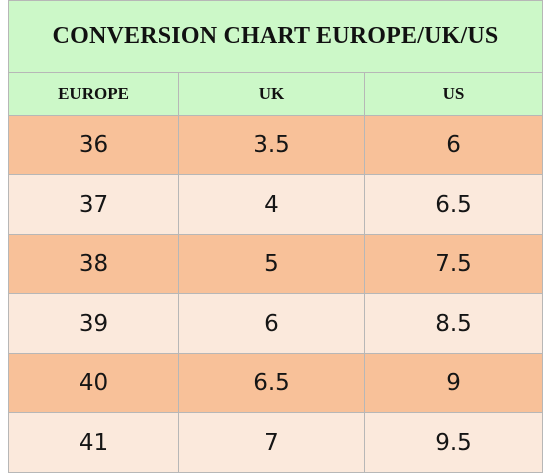 The image size is (546, 475). Describe the element at coordinates (93, 93) in the screenshot. I see `column-header-europe: EUROPE` at that location.